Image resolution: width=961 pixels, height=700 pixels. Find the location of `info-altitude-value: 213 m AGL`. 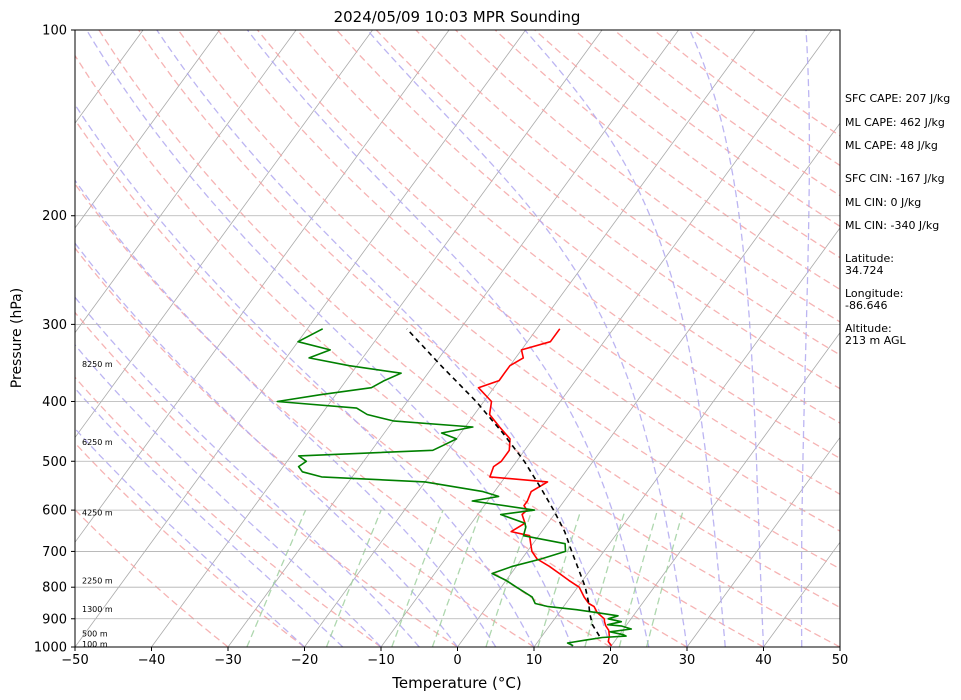

info-altitude-value: 213 m AGL is located at coordinates (876, 340).